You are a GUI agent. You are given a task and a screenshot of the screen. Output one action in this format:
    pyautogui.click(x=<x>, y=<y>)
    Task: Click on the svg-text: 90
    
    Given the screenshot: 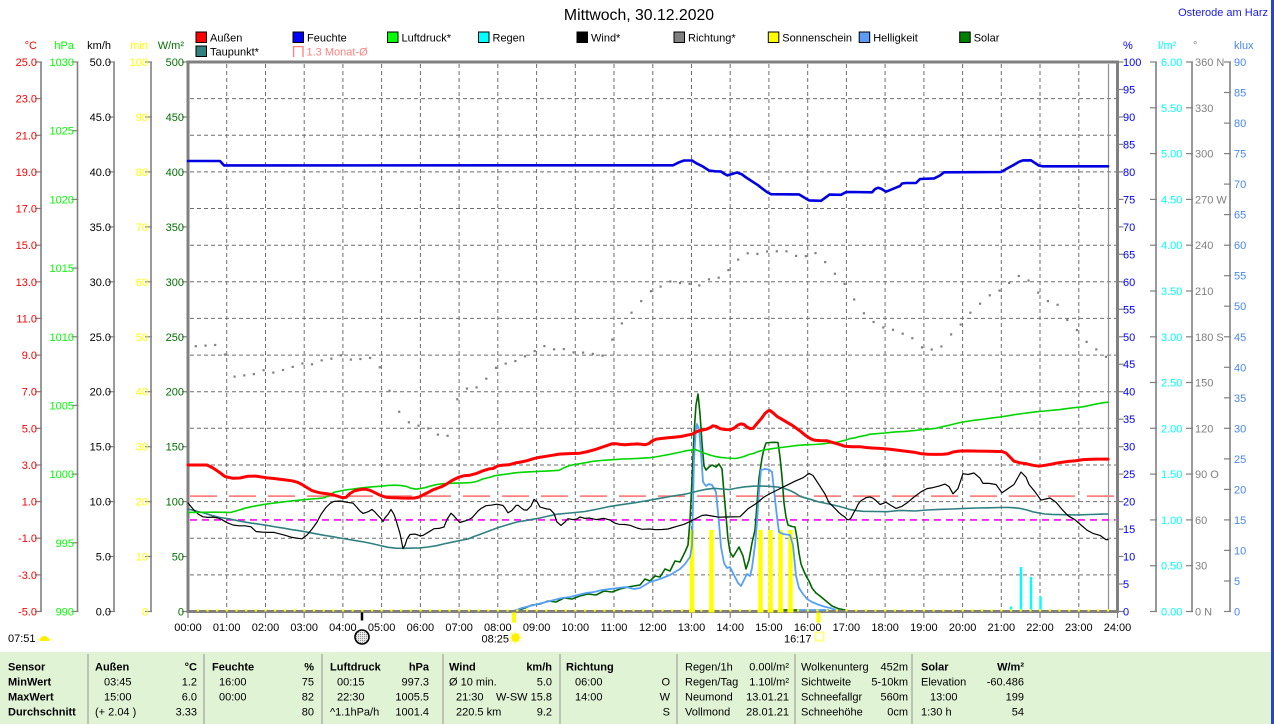 What is the action you would take?
    pyautogui.click(x=142, y=118)
    